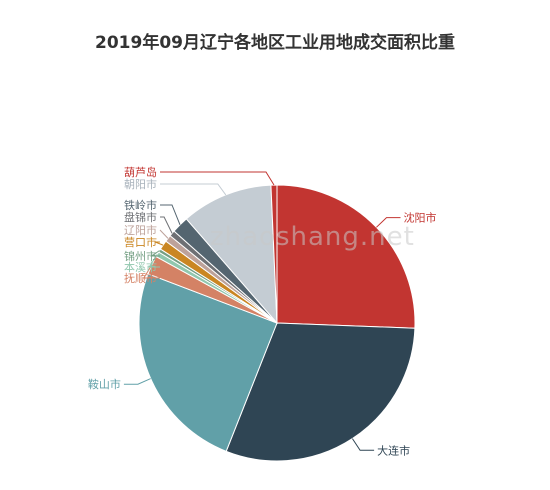 The width and height of the screenshot is (550, 490). What do you see at coordinates (140, 184) in the screenshot?
I see `slice-label-11: 朝阳市` at bounding box center [140, 184].